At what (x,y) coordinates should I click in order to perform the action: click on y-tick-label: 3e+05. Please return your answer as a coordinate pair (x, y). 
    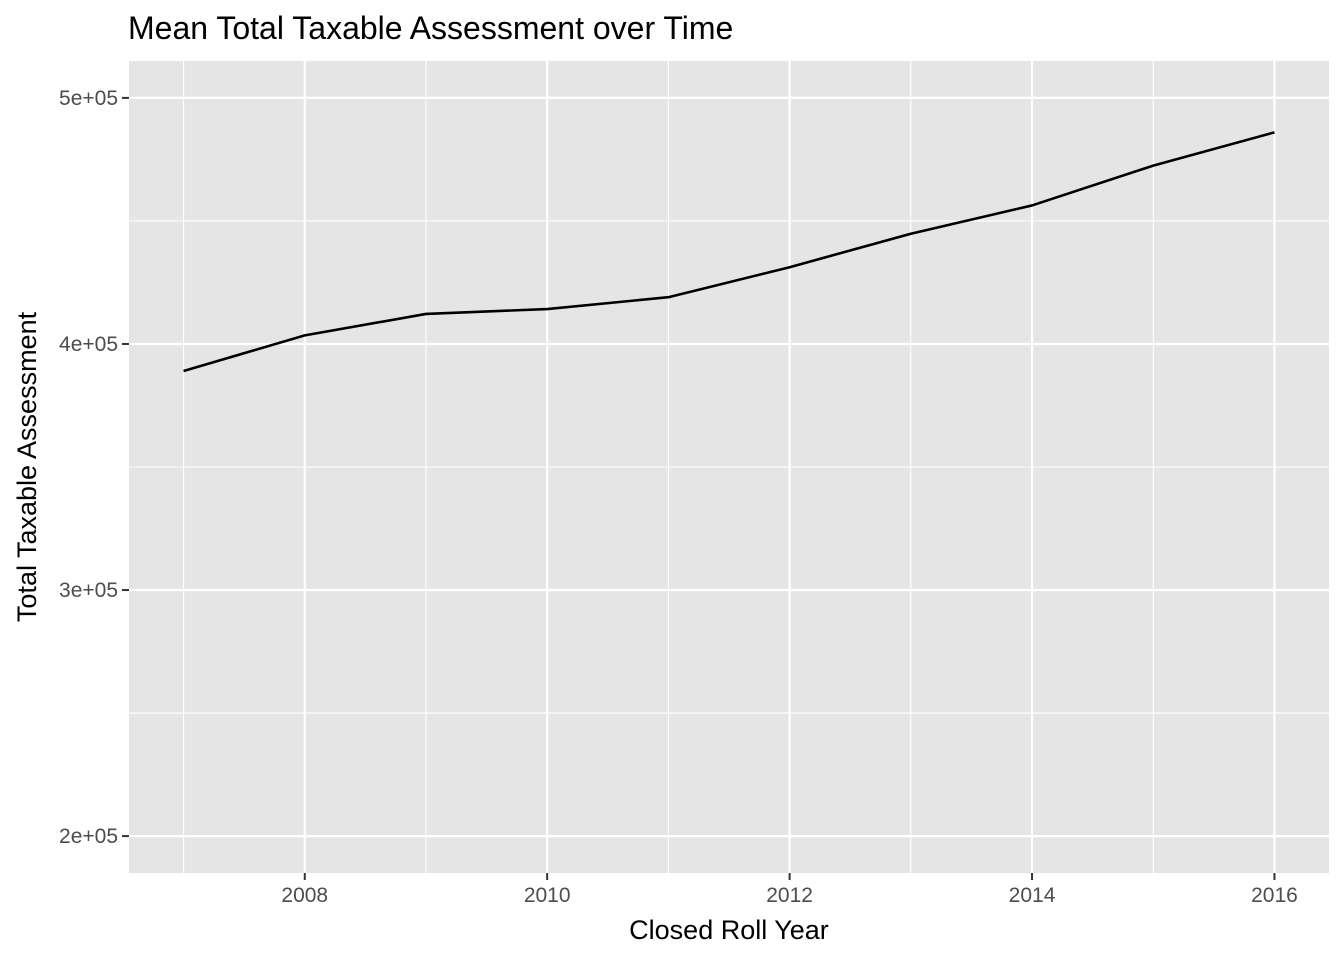
    Looking at the image, I should click on (88, 590).